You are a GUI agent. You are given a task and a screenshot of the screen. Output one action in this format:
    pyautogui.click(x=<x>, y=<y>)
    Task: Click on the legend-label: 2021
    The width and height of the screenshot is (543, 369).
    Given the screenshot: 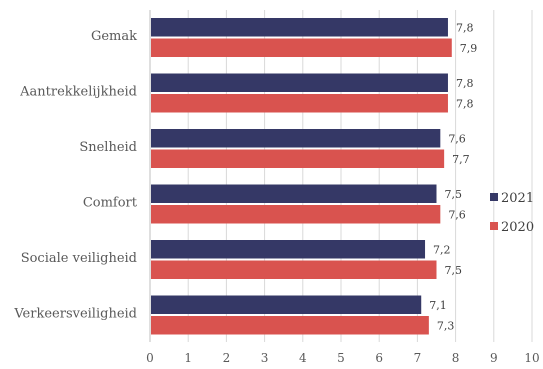 What is the action you would take?
    pyautogui.click(x=517, y=198)
    